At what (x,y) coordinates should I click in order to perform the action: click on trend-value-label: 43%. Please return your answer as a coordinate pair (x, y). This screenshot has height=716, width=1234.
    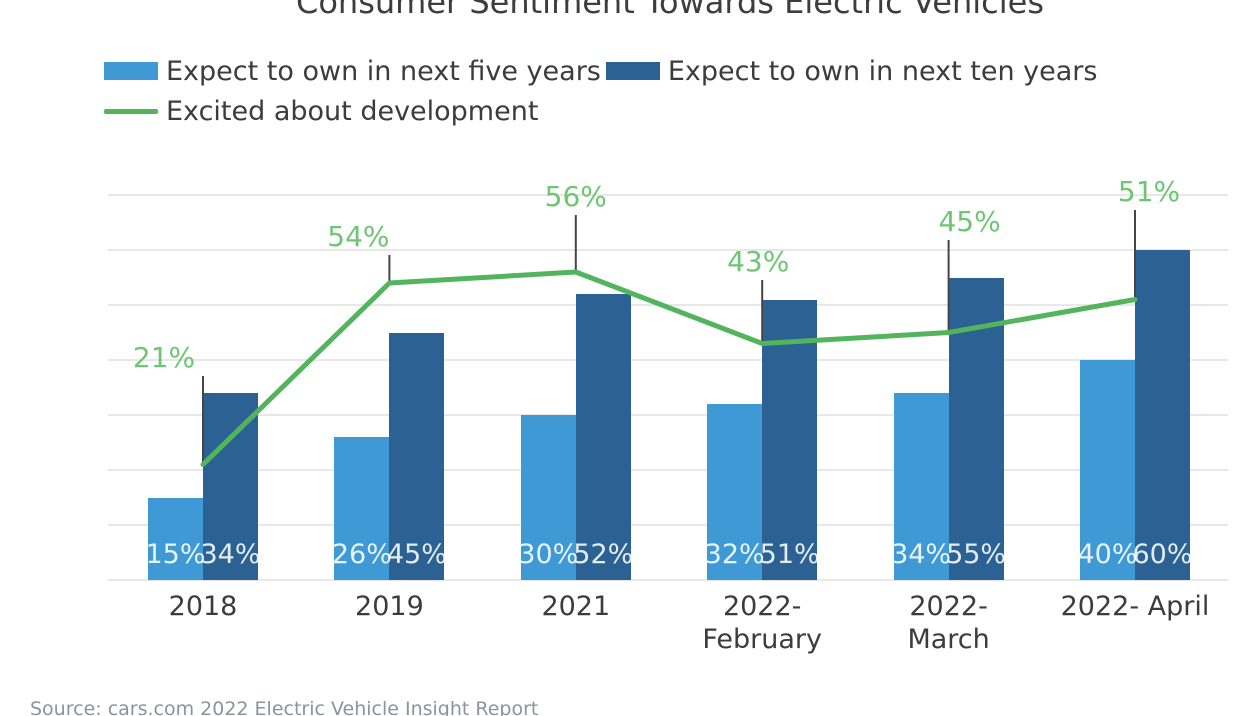
    Looking at the image, I should click on (758, 261).